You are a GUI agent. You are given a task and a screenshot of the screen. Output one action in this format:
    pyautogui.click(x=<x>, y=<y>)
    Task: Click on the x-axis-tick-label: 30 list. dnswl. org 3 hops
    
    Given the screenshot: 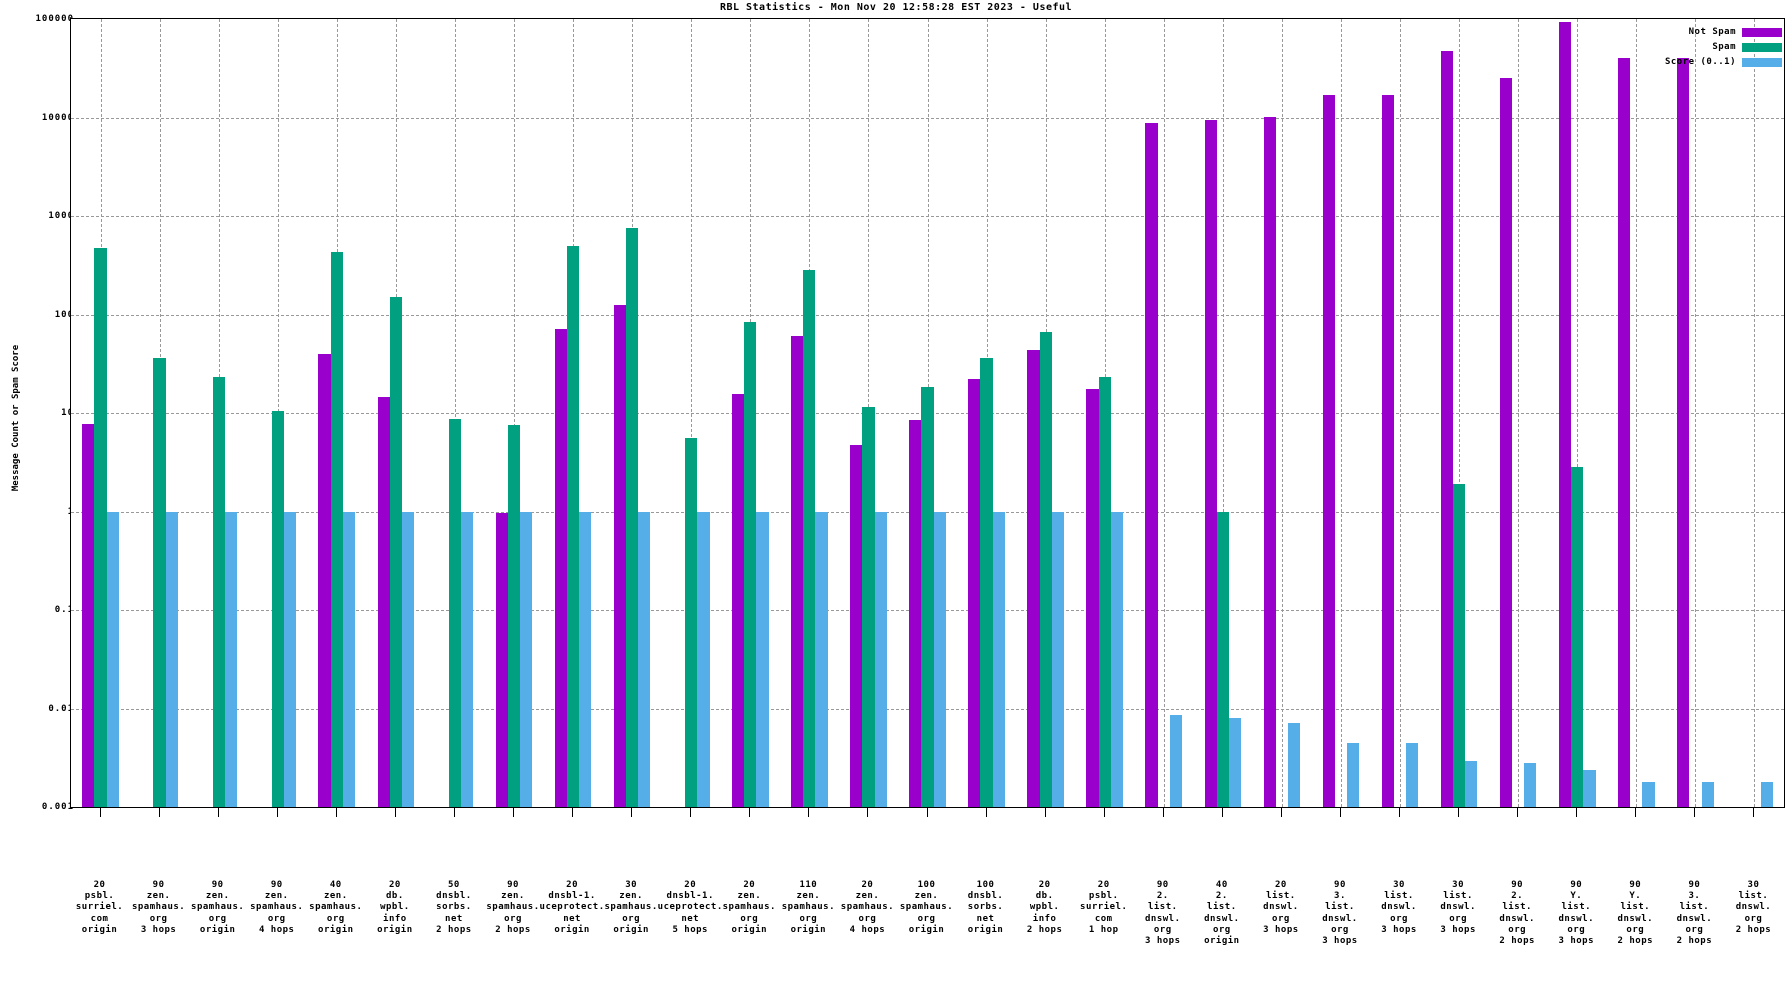 What is the action you would take?
    pyautogui.click(x=1458, y=907)
    